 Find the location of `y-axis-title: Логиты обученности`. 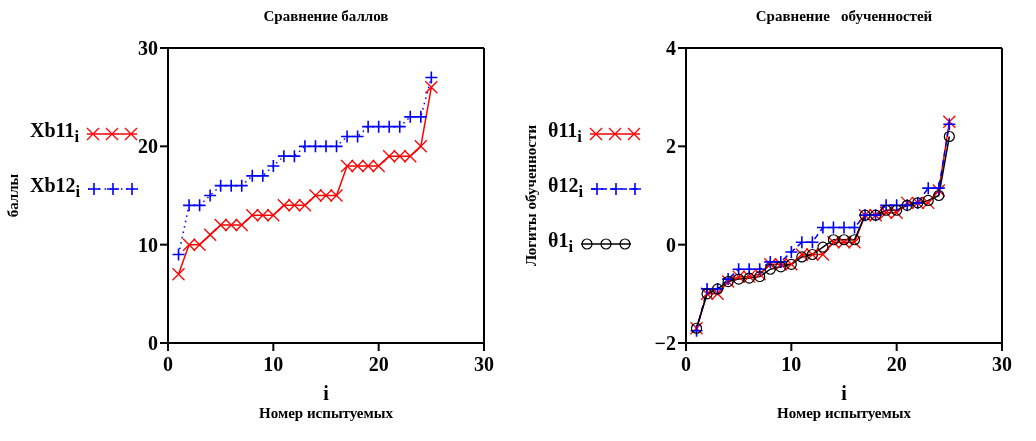

y-axis-title: Логиты обученности is located at coordinates (532, 195).